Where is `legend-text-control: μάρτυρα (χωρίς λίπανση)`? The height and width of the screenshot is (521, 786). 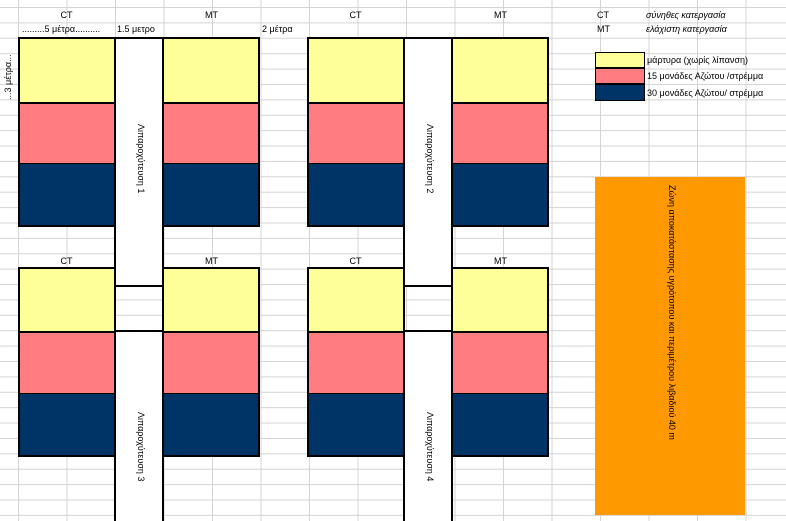
legend-text-control: μάρτυρα (χωρίς λίπανση) is located at coordinates (697, 60).